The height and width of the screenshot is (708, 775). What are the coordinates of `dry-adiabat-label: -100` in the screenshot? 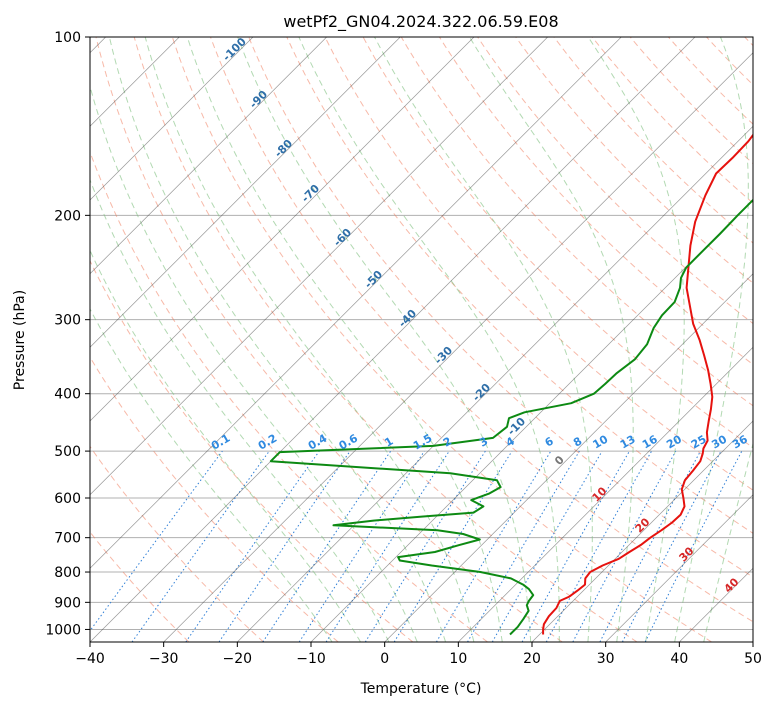 It's located at (234, 49).